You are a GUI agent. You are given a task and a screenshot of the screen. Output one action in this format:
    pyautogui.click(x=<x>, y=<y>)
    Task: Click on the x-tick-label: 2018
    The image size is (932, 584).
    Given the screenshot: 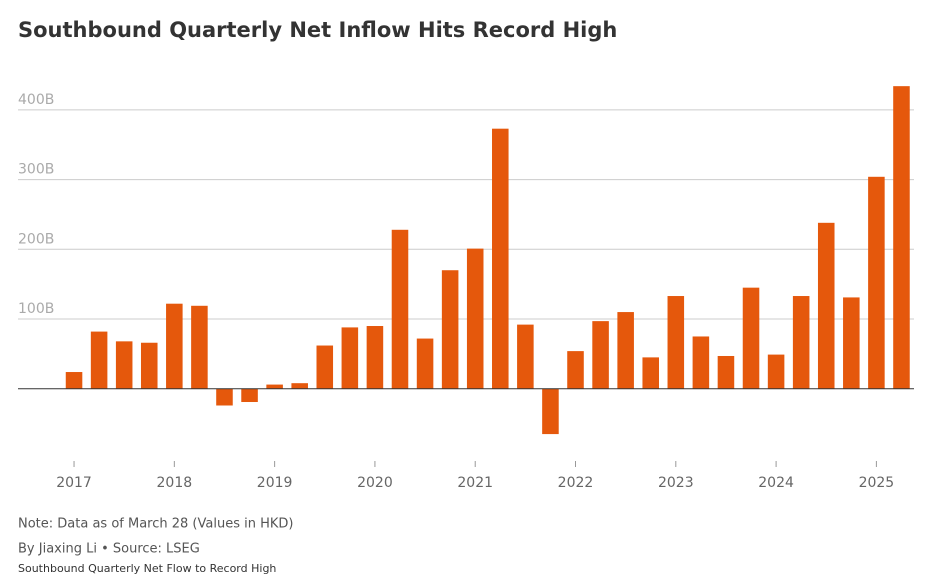 What is the action you would take?
    pyautogui.click(x=175, y=483)
    